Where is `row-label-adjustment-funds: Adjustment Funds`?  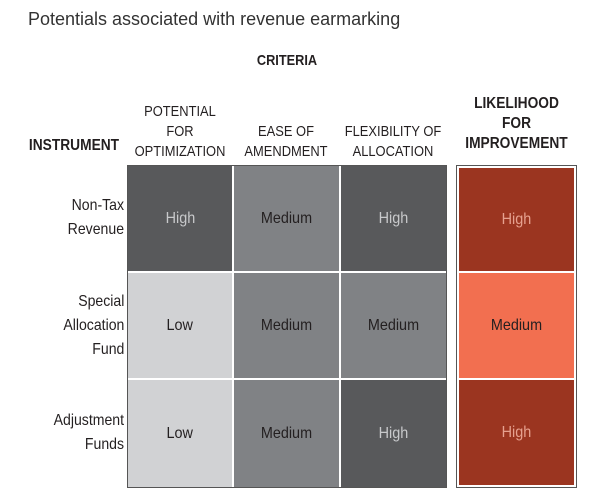 row-label-adjustment-funds: Adjustment Funds is located at coordinates (89, 433).